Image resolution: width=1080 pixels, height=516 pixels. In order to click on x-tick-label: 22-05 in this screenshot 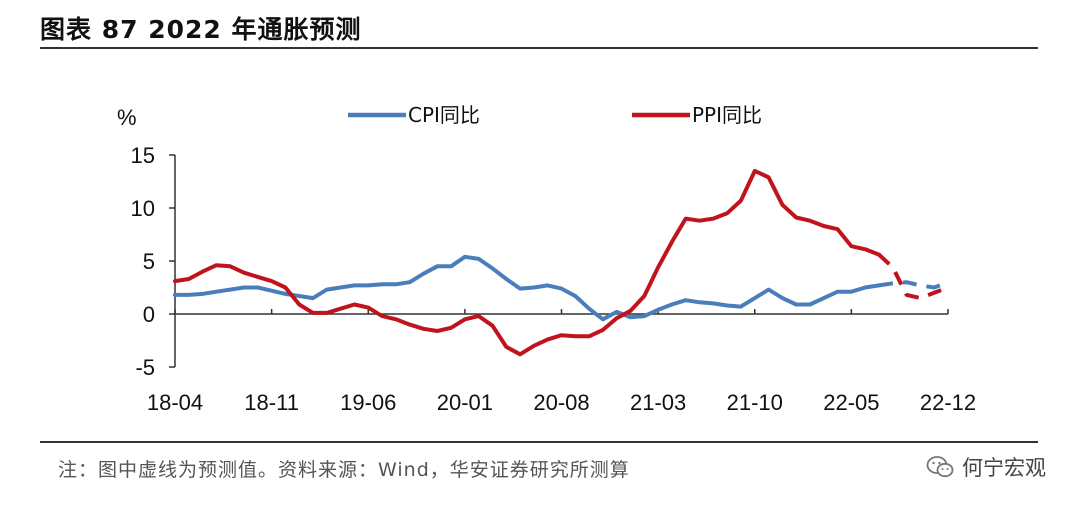, I will do `click(851, 402)`.